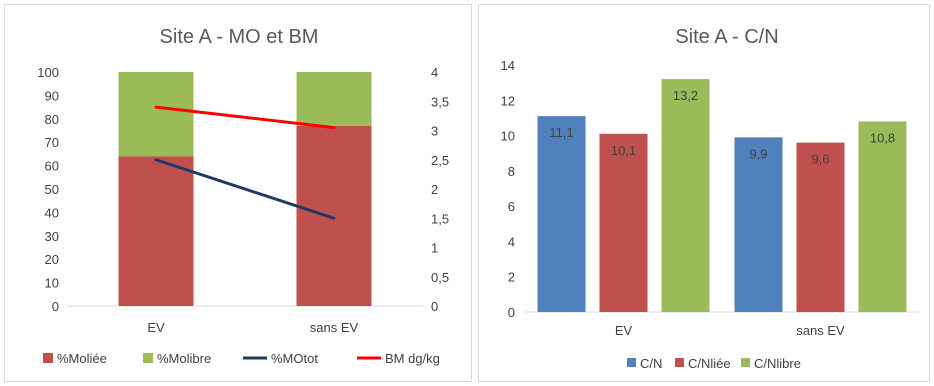  I want to click on y-tick-label: 20, so click(52, 259).